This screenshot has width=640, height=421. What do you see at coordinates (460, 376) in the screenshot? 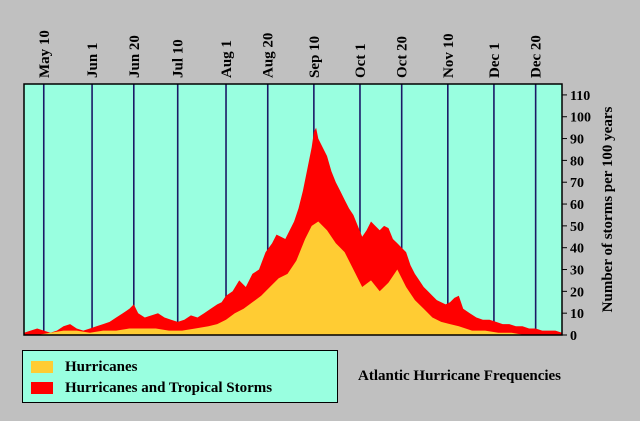
I see `chart-title: Atlantic Hurricane Frequencies` at bounding box center [460, 376].